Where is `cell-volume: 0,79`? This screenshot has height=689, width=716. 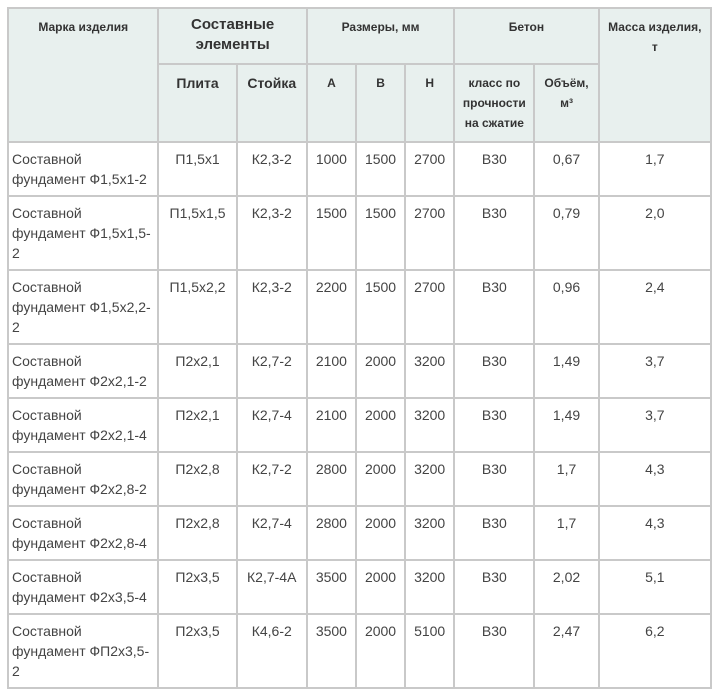
cell-volume: 0,79 is located at coordinates (566, 233).